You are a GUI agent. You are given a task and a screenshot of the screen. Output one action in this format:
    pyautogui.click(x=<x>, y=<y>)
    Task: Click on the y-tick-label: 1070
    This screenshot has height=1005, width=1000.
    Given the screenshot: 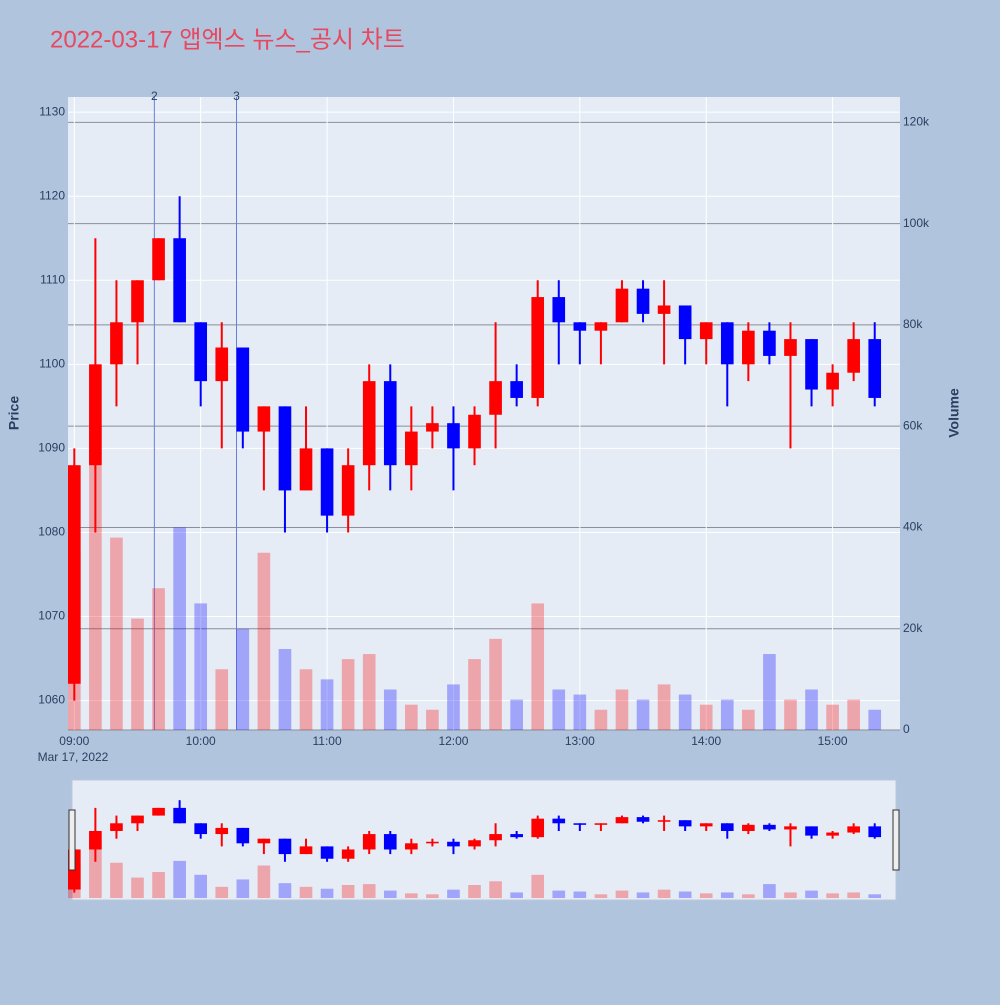 What is the action you would take?
    pyautogui.click(x=51, y=616)
    